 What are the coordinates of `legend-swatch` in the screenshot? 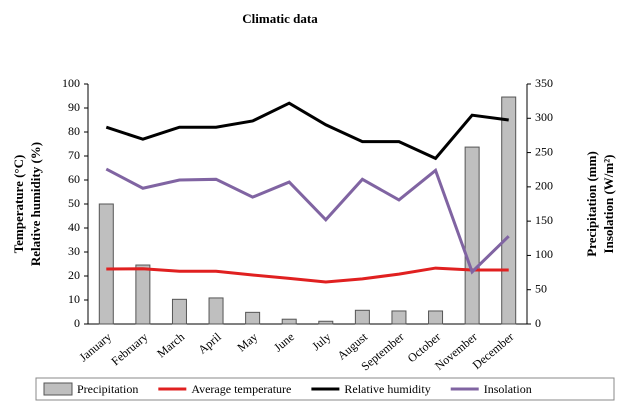 It's located at (58, 389).